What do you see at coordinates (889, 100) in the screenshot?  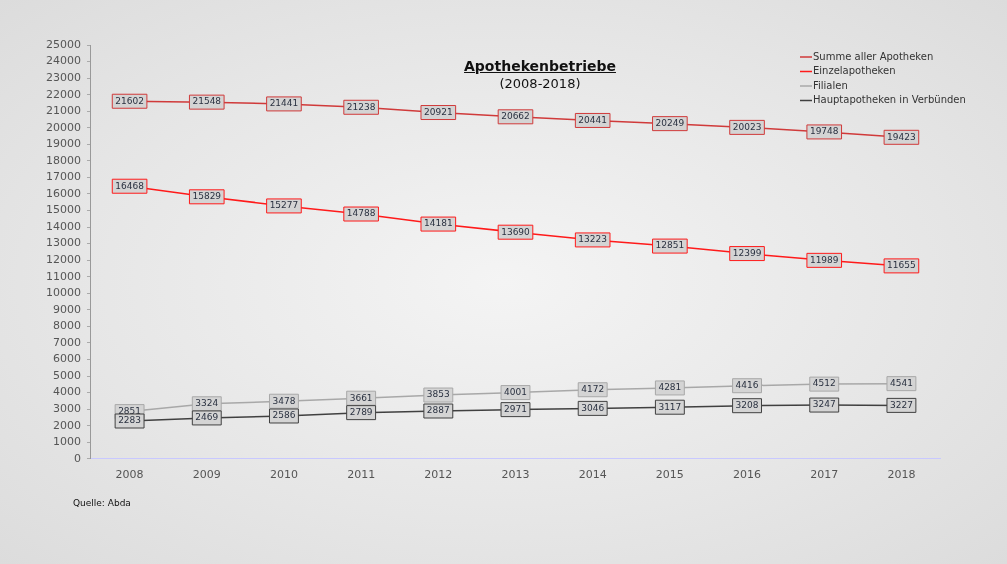 I see `legend-label: Hauptapotheken in Verbünden` at bounding box center [889, 100].